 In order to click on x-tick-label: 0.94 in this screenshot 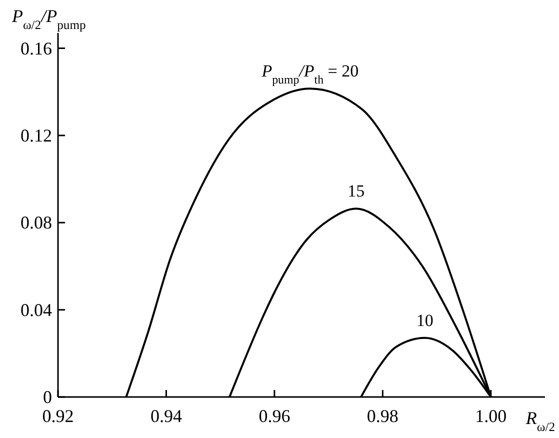, I will do `click(166, 416)`.